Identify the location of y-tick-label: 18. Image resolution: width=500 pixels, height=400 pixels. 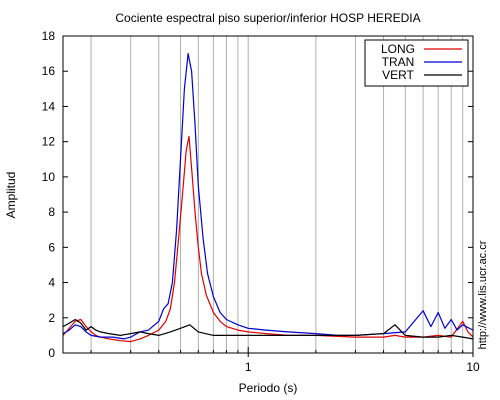
(49, 36).